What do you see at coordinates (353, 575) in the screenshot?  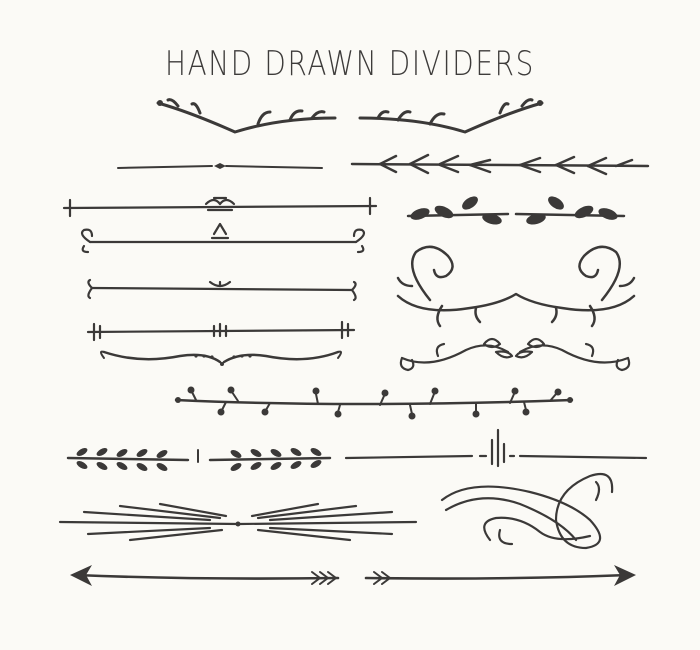 I see `arrow-divider` at bounding box center [353, 575].